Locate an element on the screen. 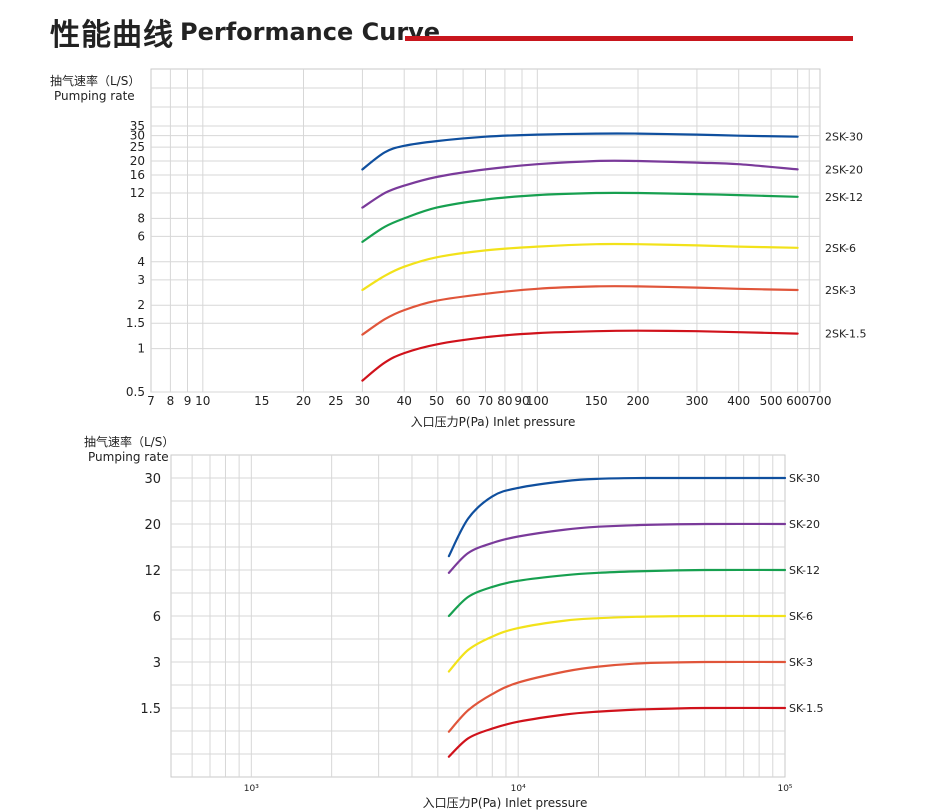  x-tick-label: 10 is located at coordinates (202, 401).